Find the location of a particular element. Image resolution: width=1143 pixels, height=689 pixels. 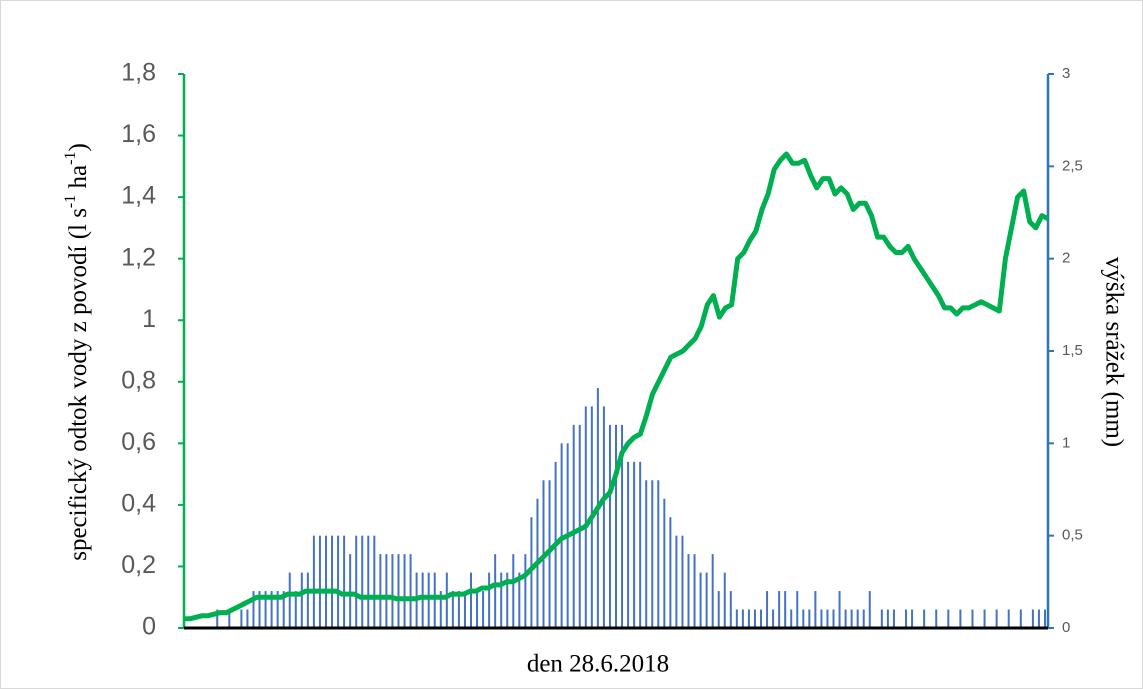

y-axis-title-part: ha is located at coordinates (78, 180).